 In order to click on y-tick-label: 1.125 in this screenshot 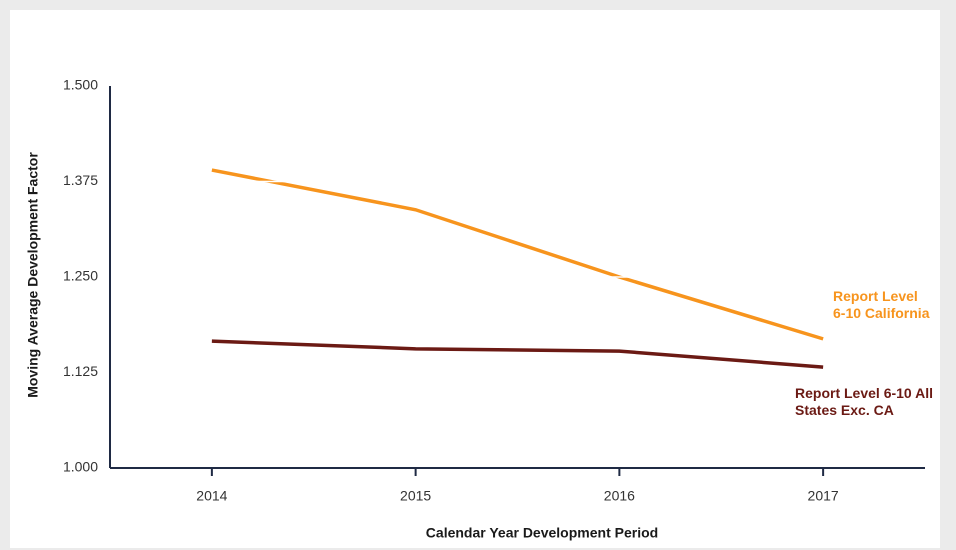, I will do `click(80, 371)`.